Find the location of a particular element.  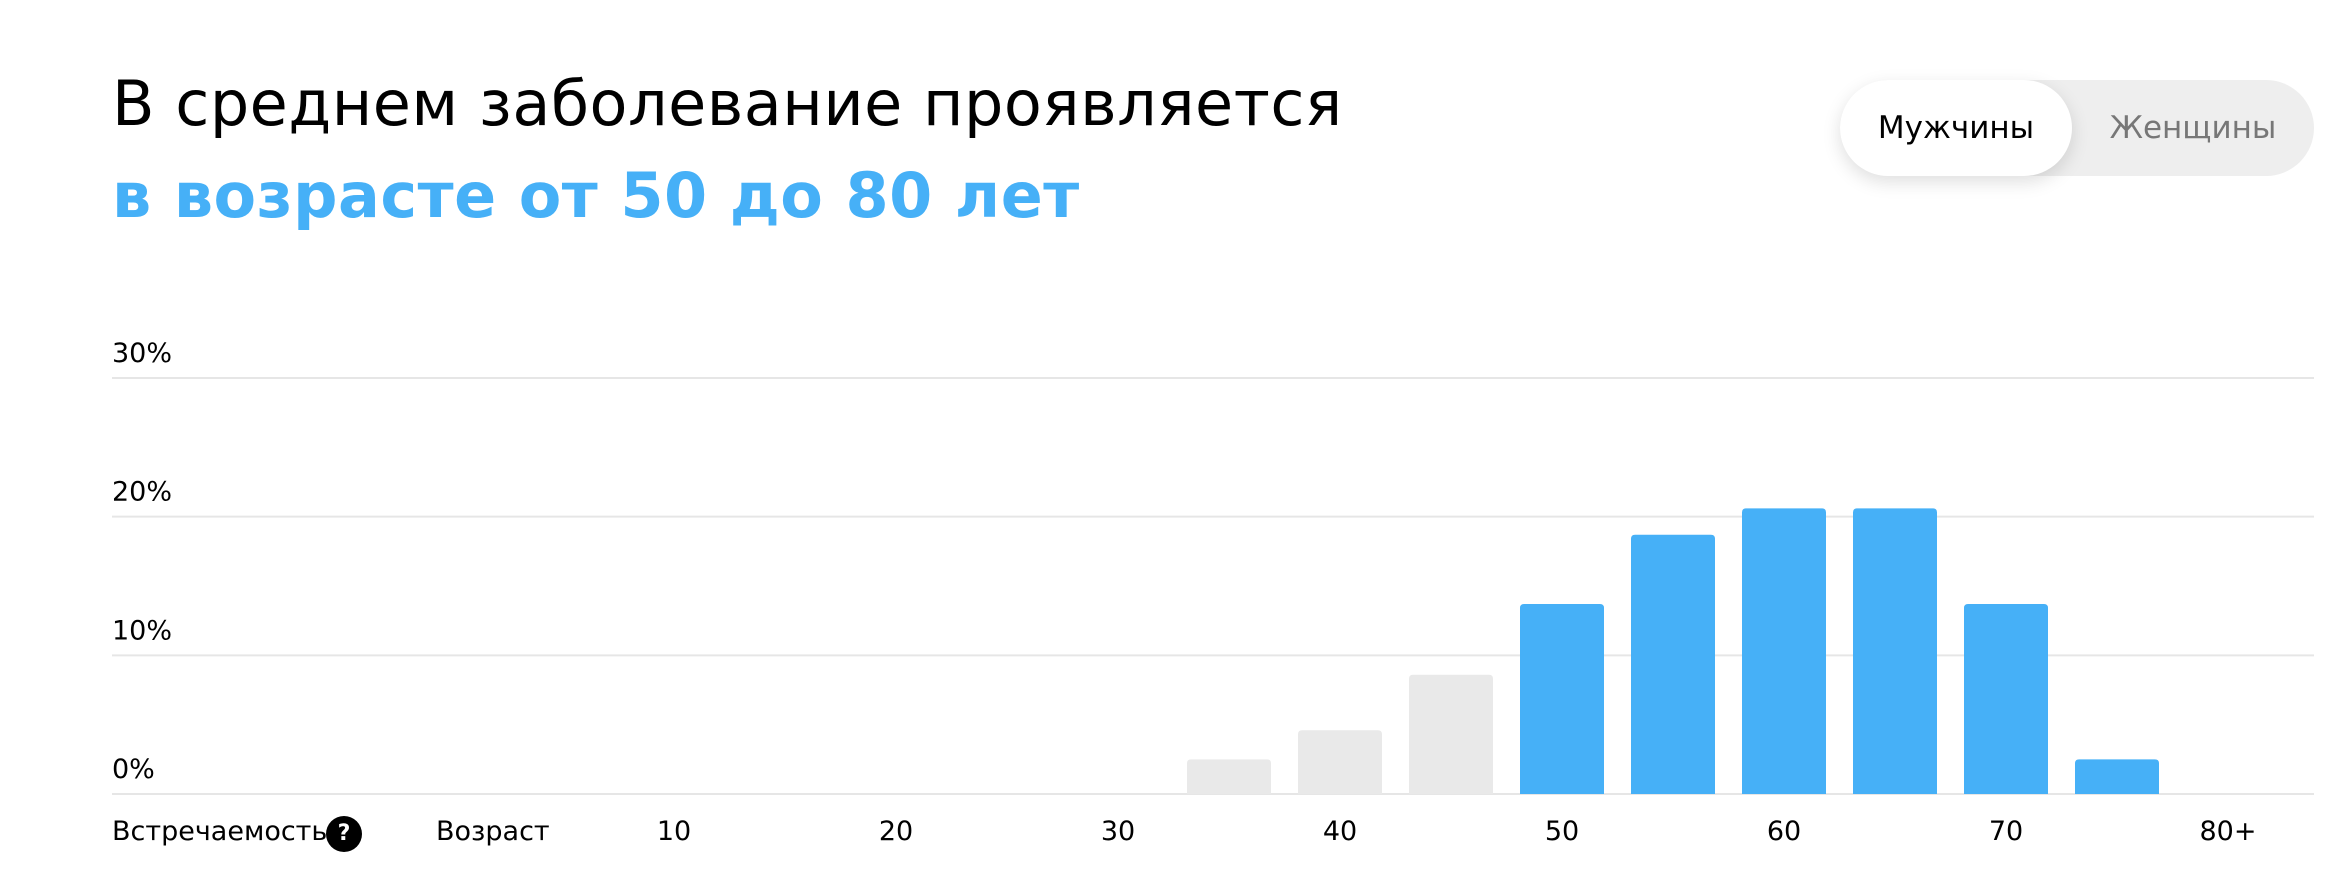

x-tick-label: 30 is located at coordinates (1118, 831).